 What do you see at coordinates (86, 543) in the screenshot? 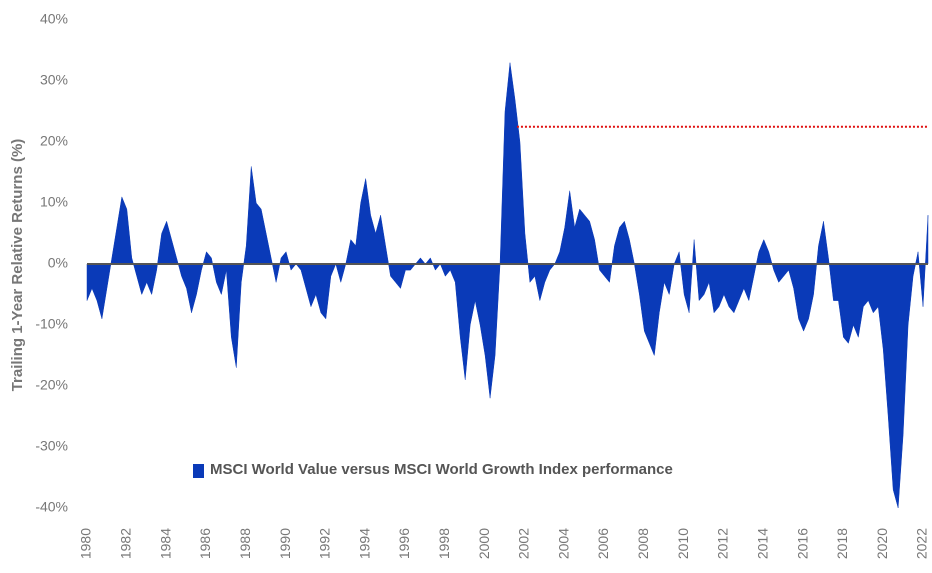
I see `x-tick-label: 1980` at bounding box center [86, 543].